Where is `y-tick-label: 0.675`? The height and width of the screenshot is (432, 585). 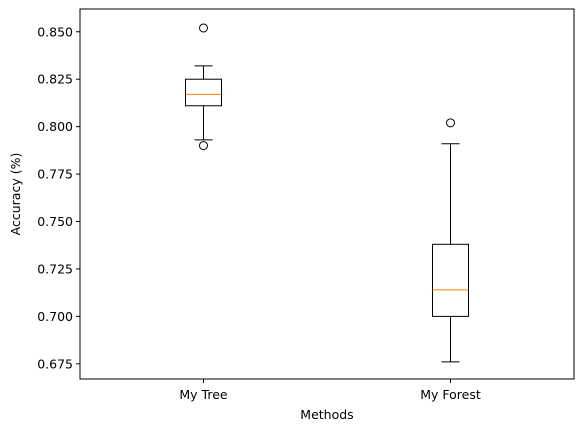
y-tick-label: 0.675 is located at coordinates (55, 363).